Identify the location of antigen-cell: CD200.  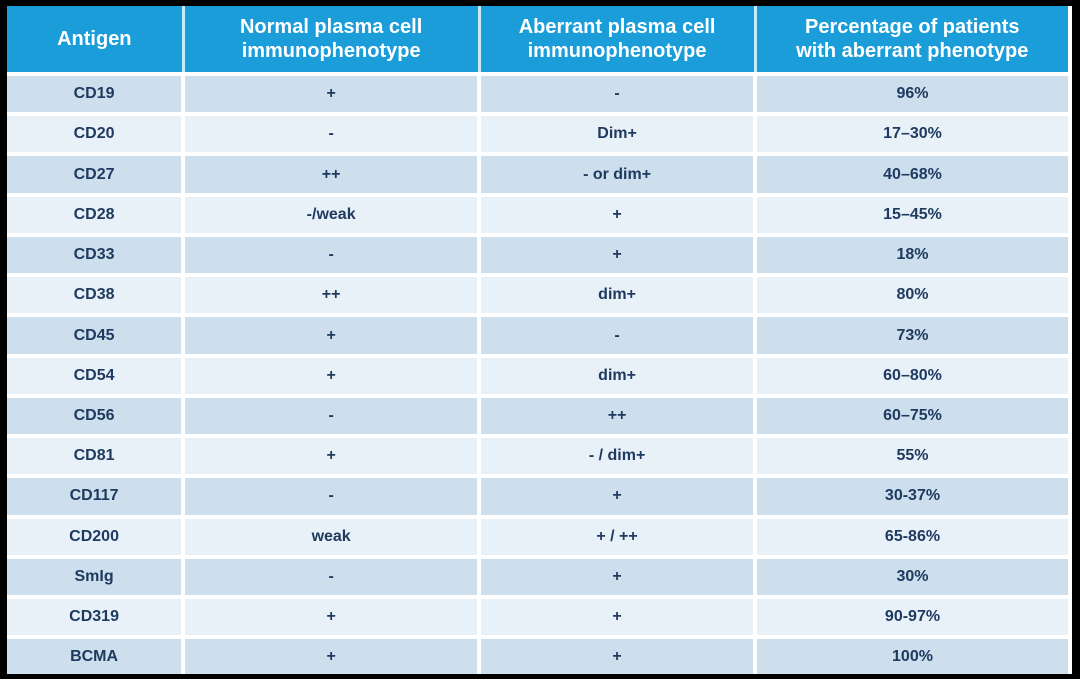
(95, 535).